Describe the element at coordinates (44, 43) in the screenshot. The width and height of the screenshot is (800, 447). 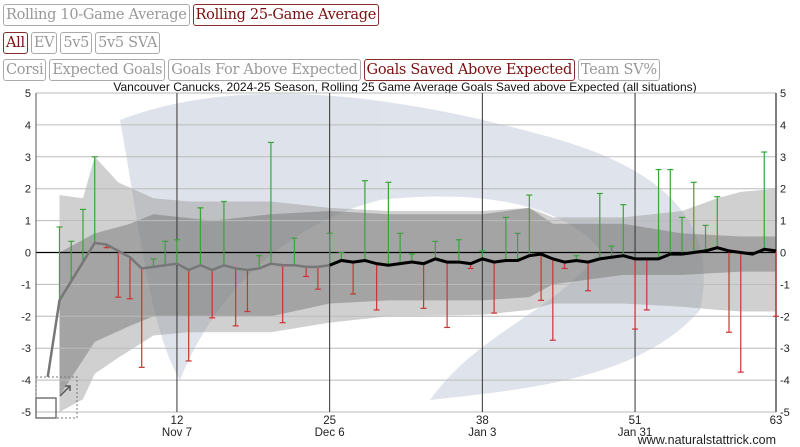
I see `situation-ev-button: EV` at that location.